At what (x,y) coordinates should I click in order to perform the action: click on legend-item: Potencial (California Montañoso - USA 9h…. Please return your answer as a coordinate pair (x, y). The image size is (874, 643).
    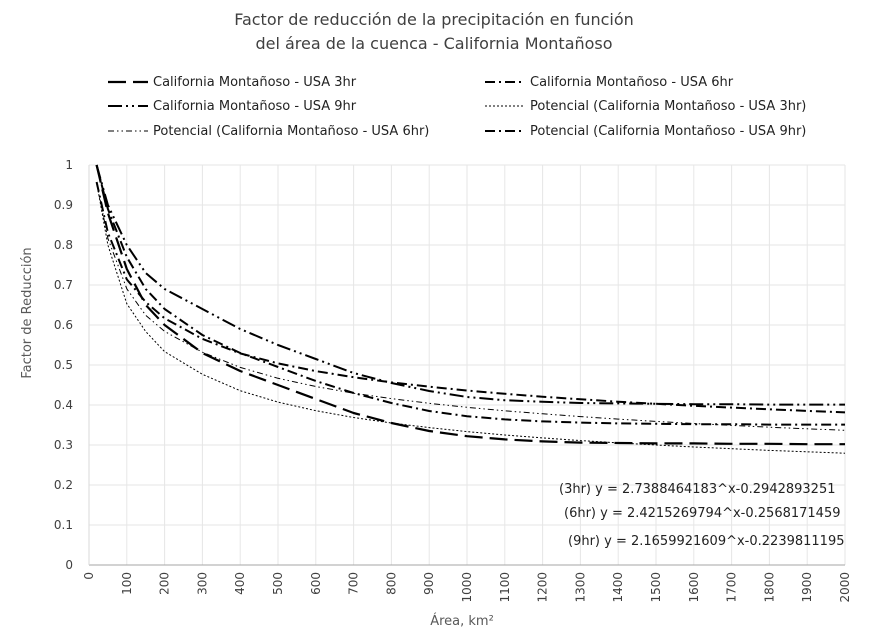
    Looking at the image, I should click on (645, 131).